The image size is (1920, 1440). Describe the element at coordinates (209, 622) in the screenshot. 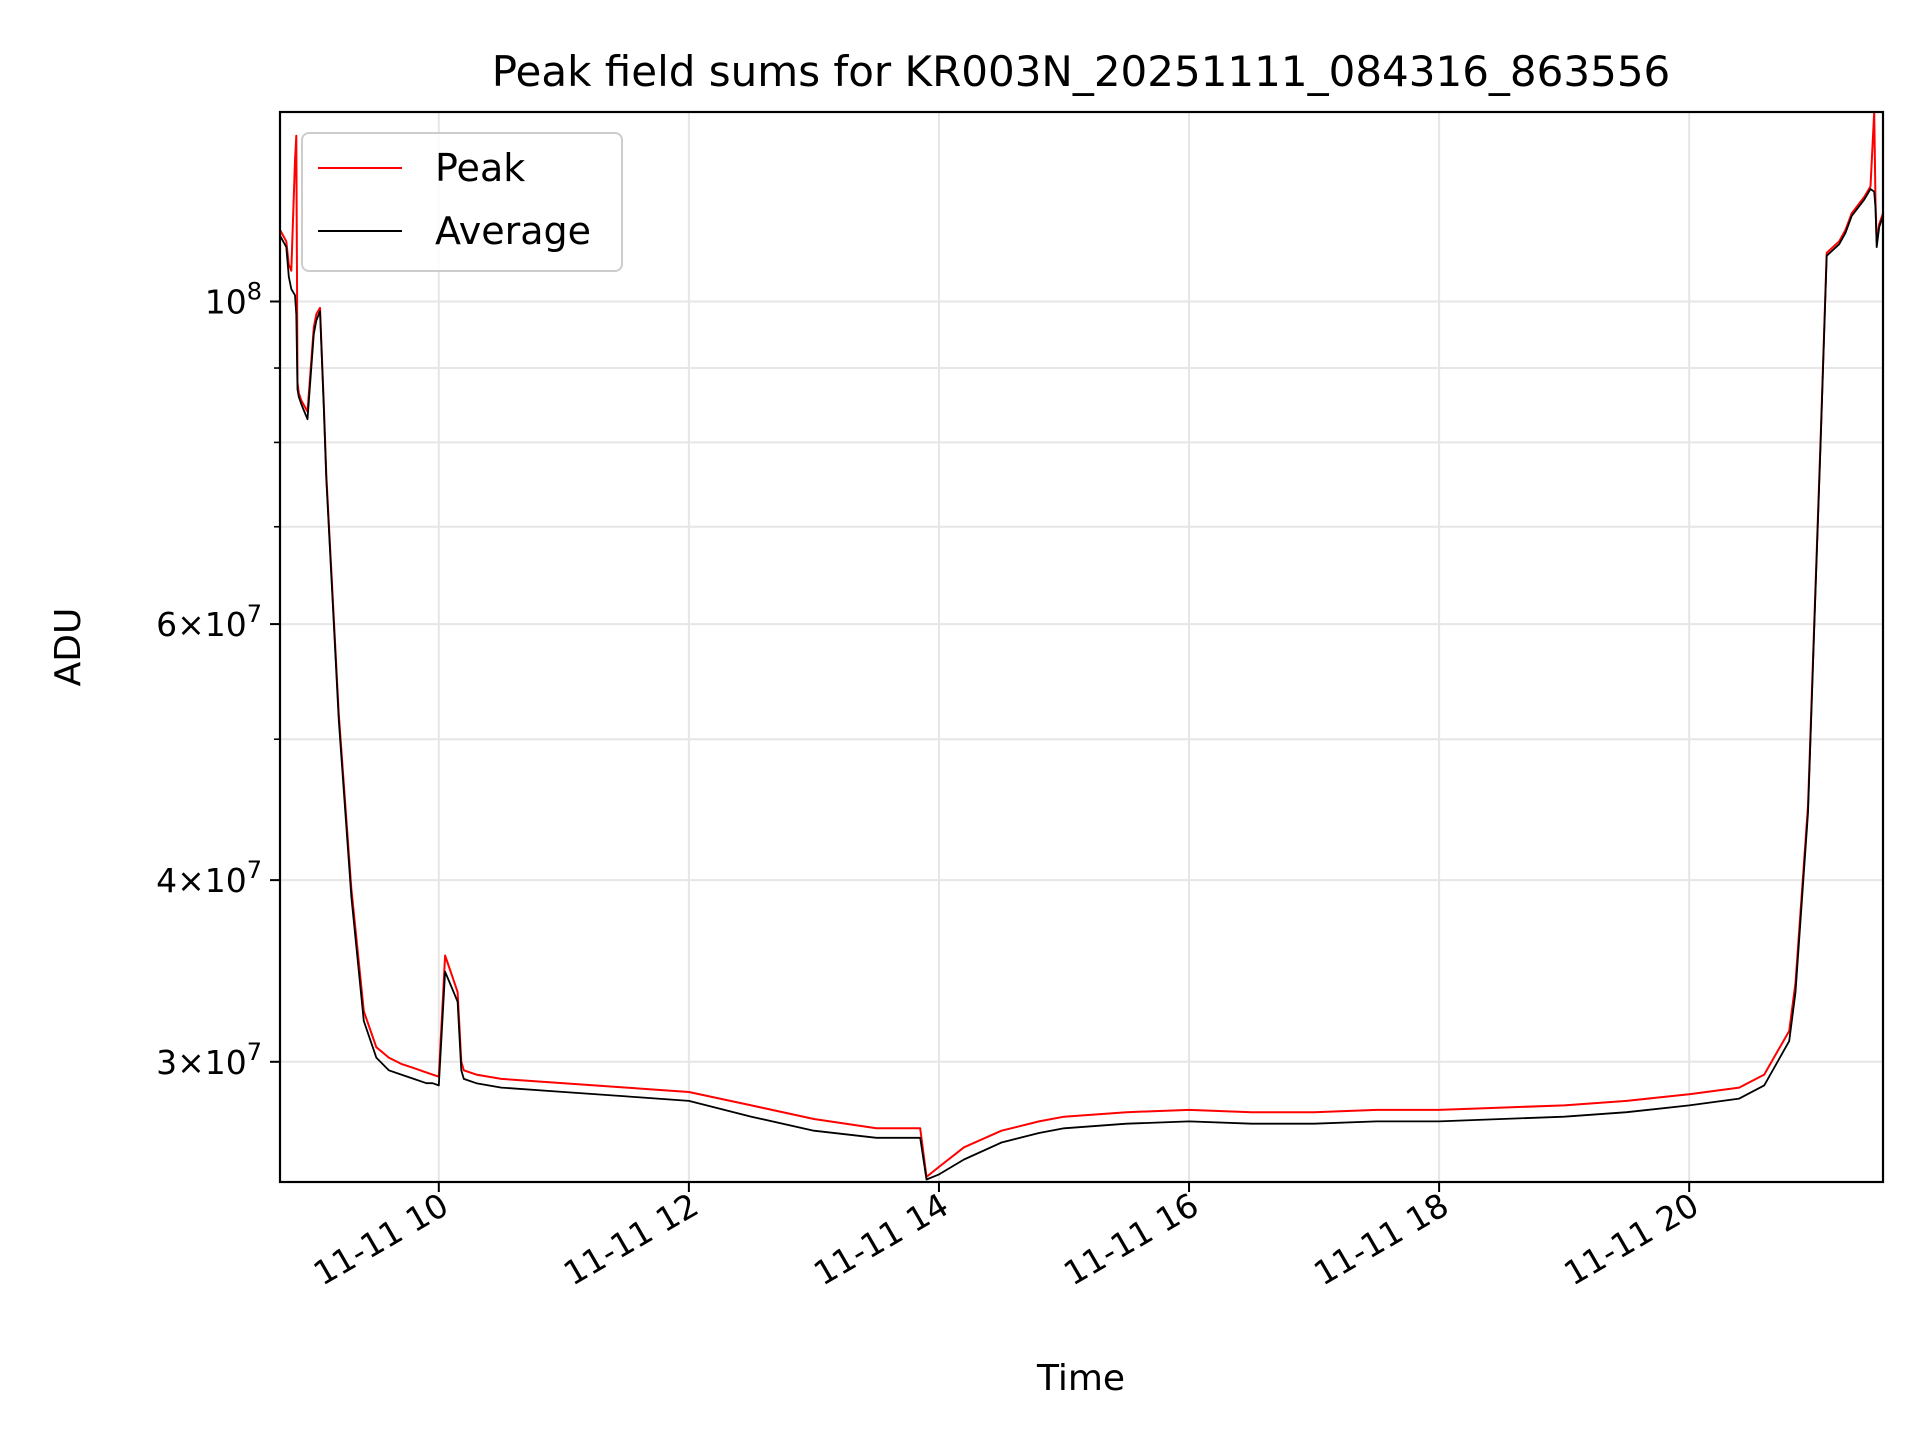

I see `y-tick-label: 6×107` at that location.